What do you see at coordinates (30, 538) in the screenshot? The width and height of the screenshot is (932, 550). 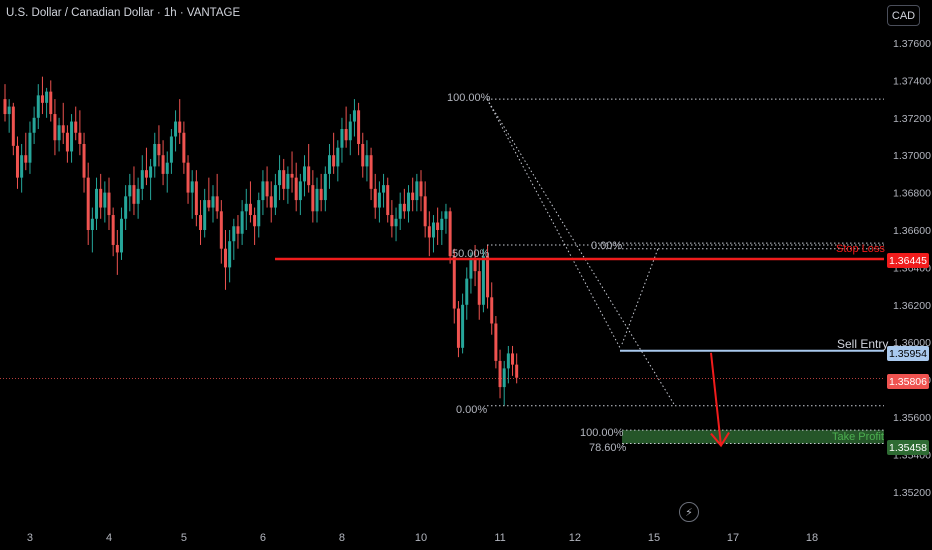 I see `time-tick-label: 3` at bounding box center [30, 538].